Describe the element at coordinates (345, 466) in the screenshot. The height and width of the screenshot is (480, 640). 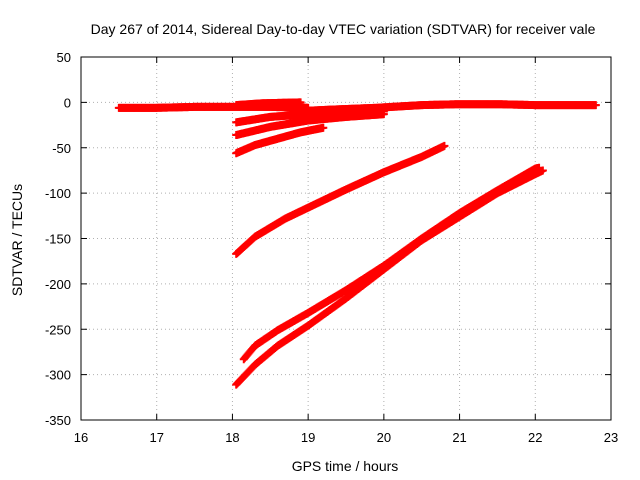
I see `x-axis-label: GPS time / hours` at that location.